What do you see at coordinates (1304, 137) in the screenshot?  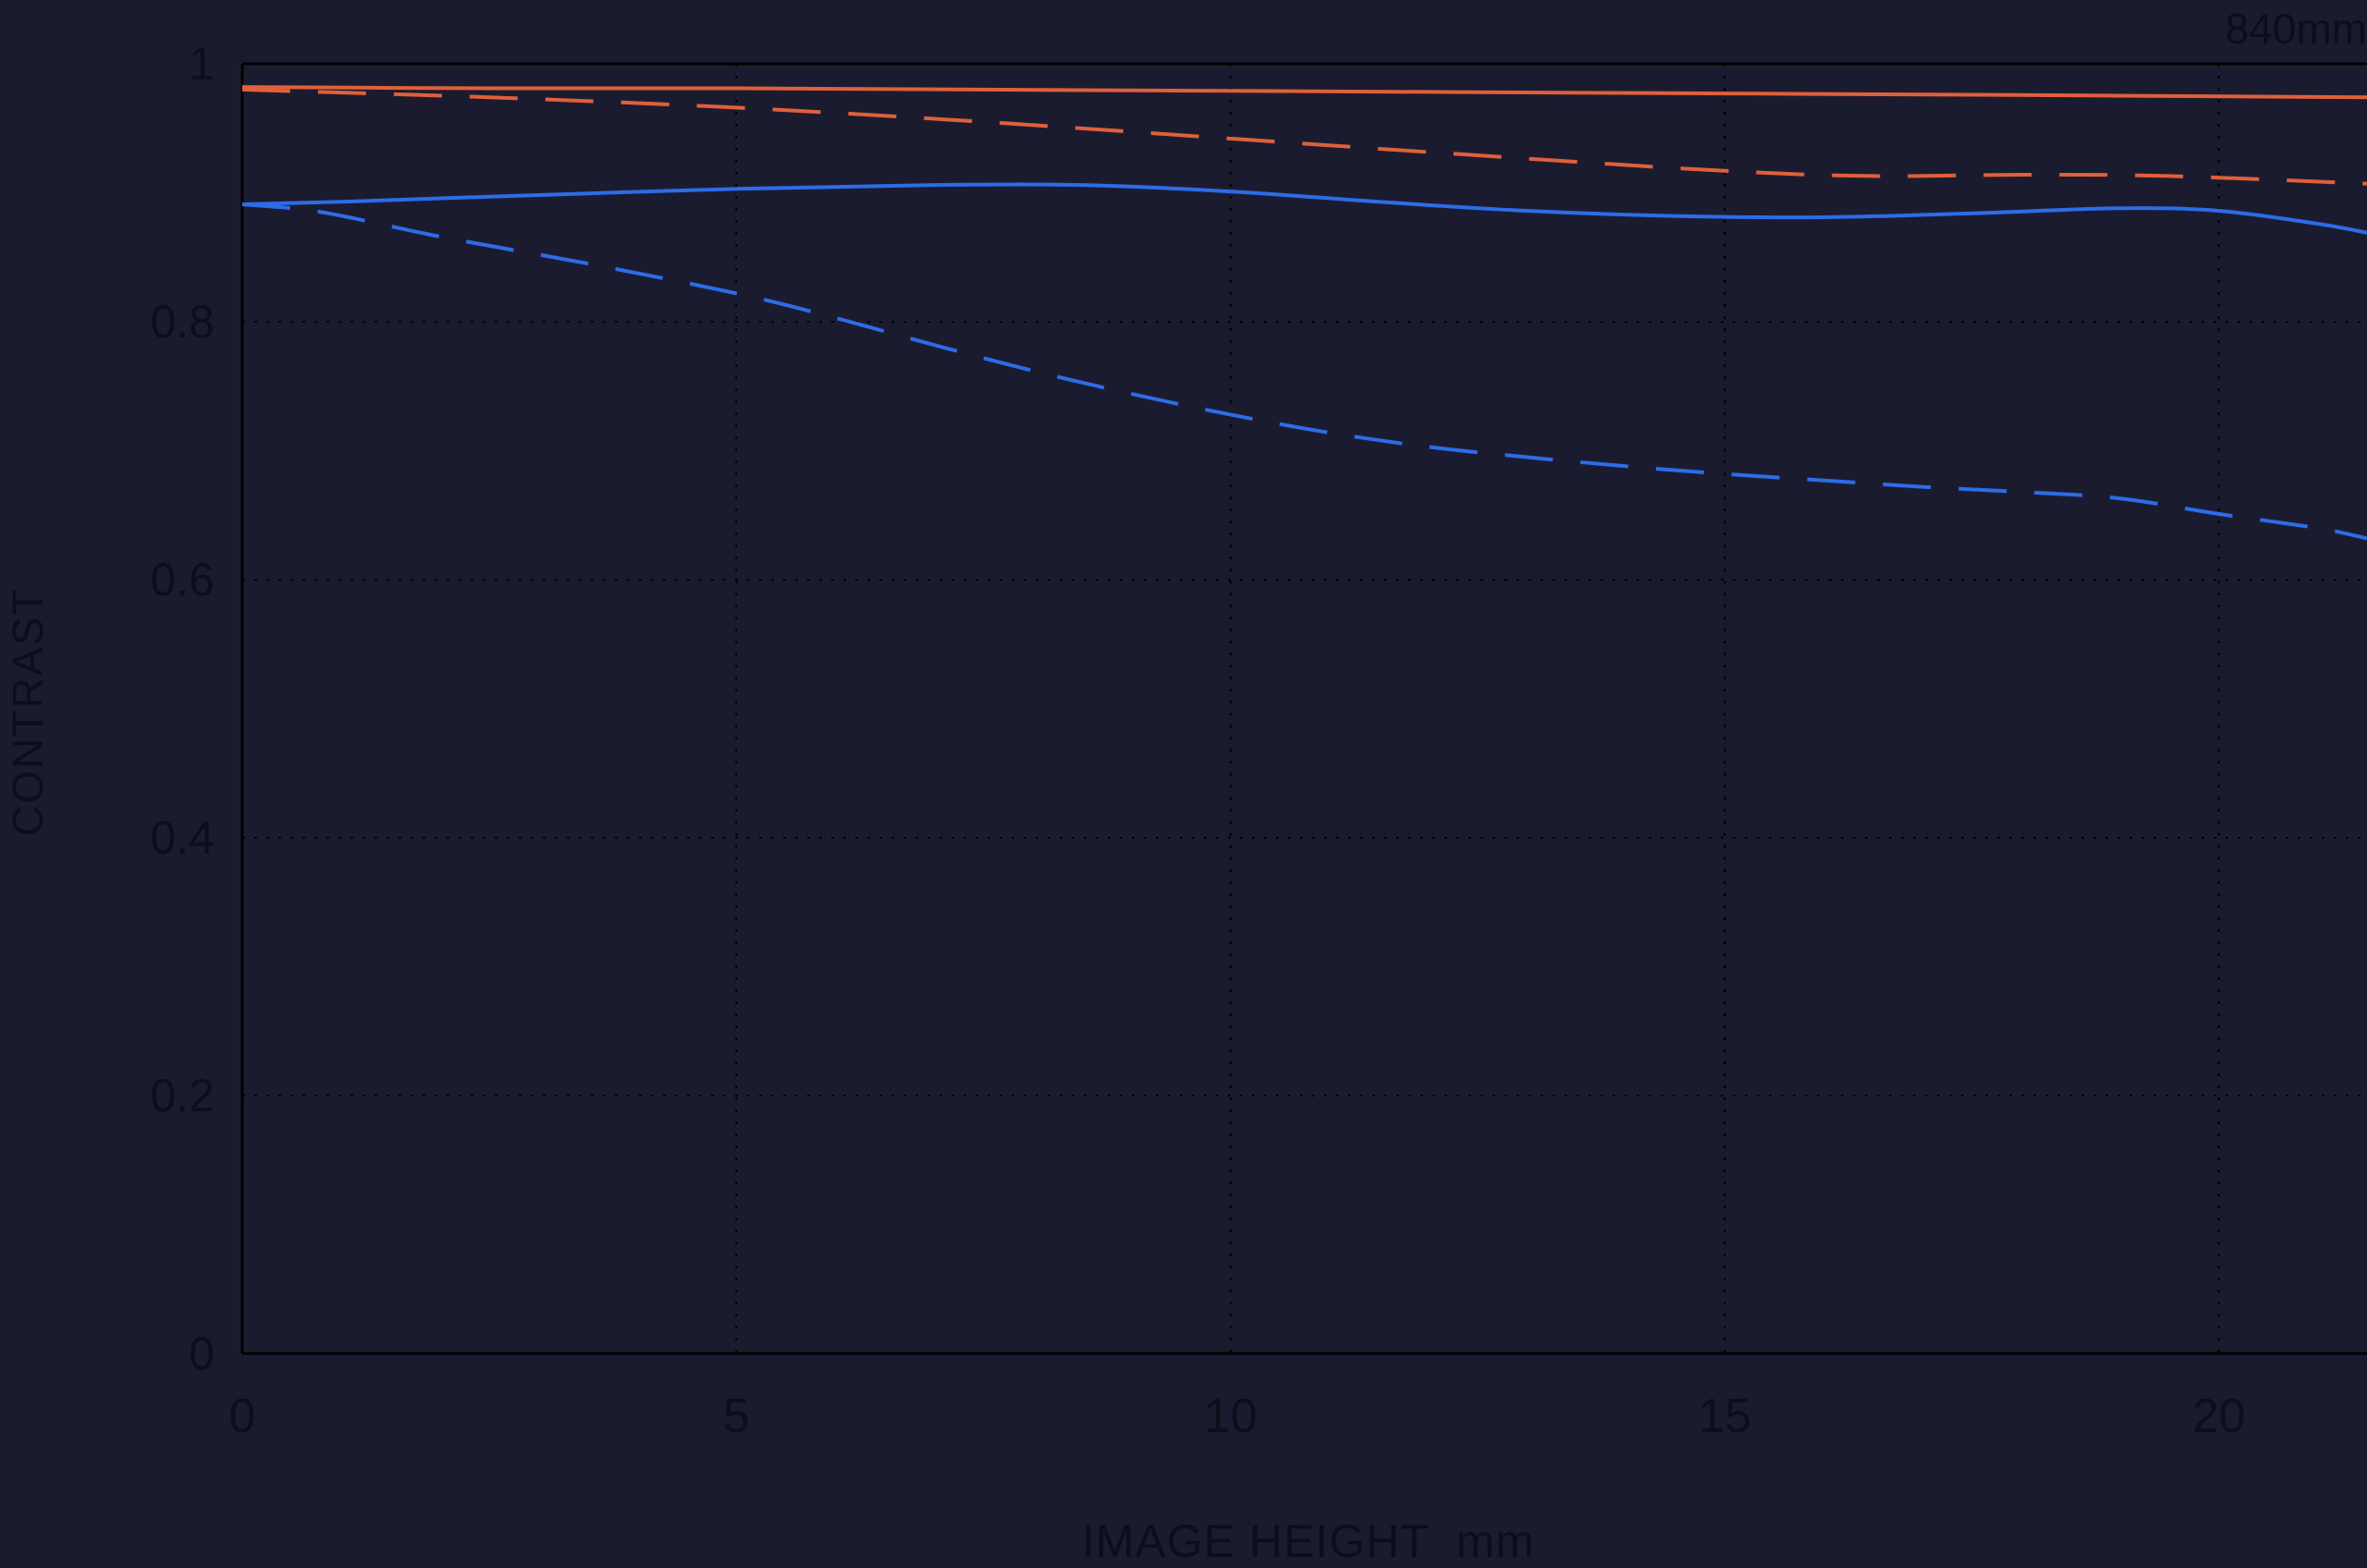 I see `series-line-orange-dashed` at bounding box center [1304, 137].